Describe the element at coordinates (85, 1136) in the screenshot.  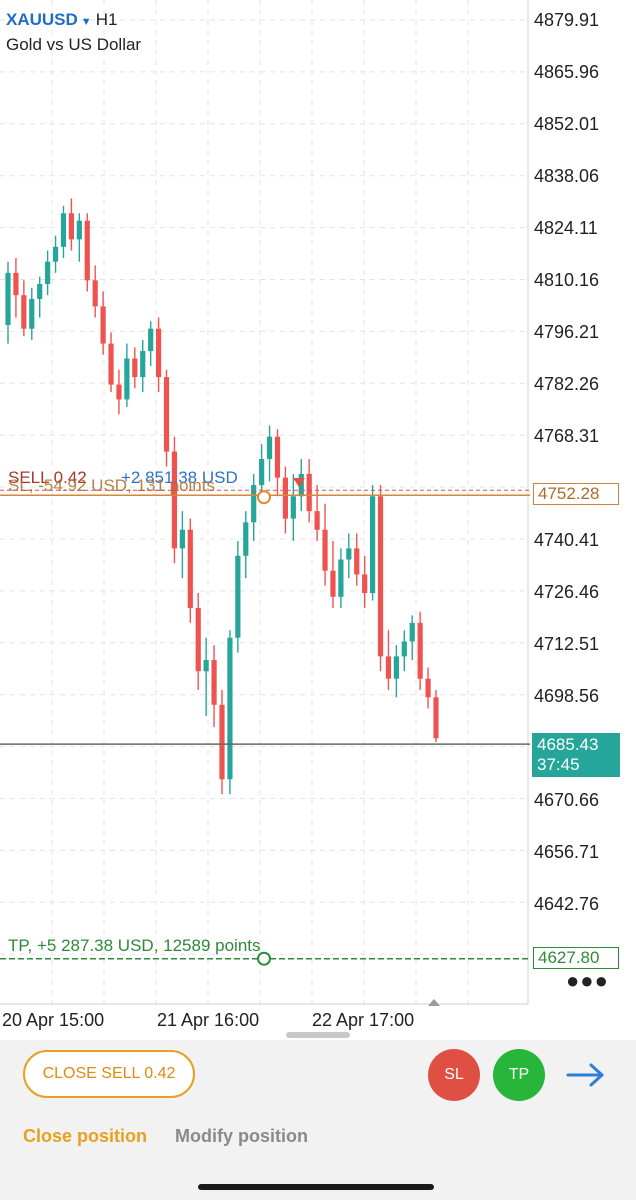
I see `tab-close-position: Close position` at that location.